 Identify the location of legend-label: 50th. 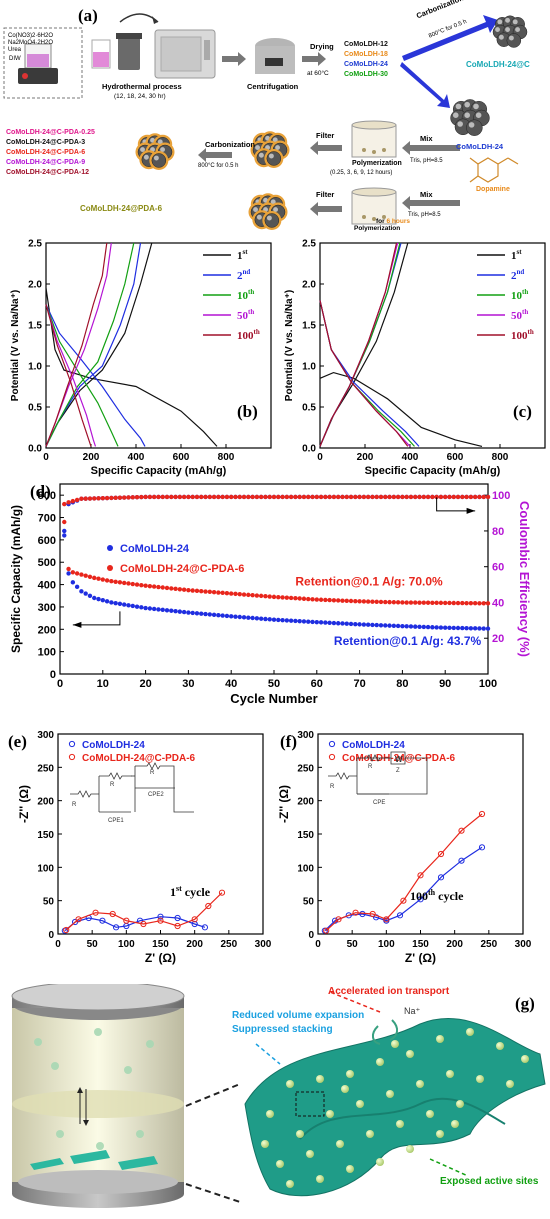
(519, 315).